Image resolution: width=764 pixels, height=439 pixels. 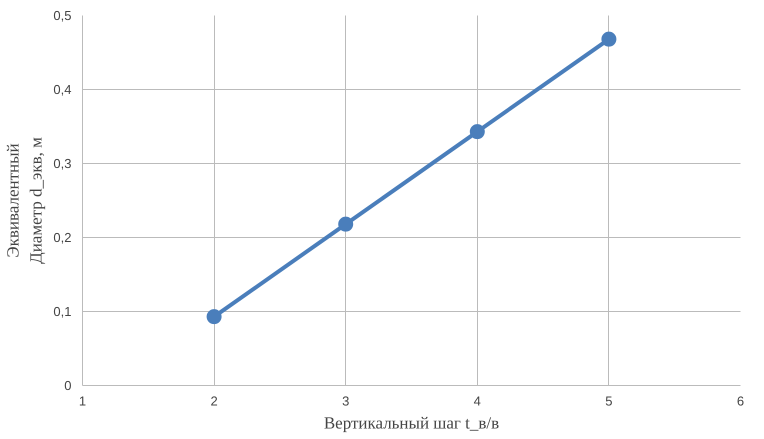 I want to click on y-tick-label: 0,4, so click(x=62, y=89).